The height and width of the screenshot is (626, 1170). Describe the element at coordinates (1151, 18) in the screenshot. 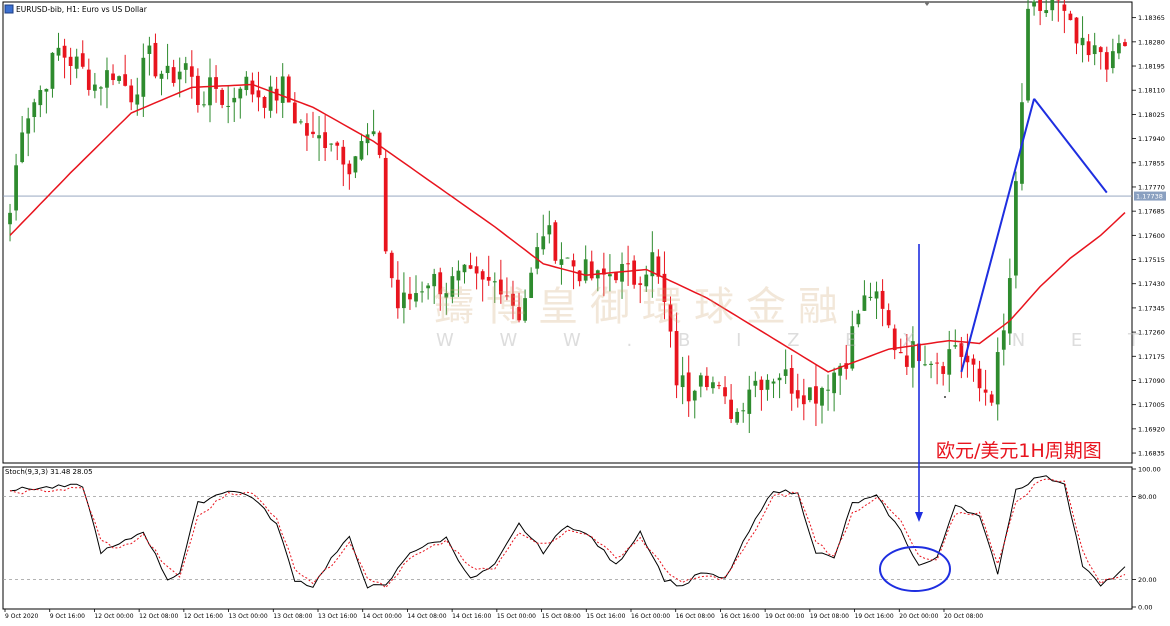

I see `y-tick-label: 1.18365` at that location.